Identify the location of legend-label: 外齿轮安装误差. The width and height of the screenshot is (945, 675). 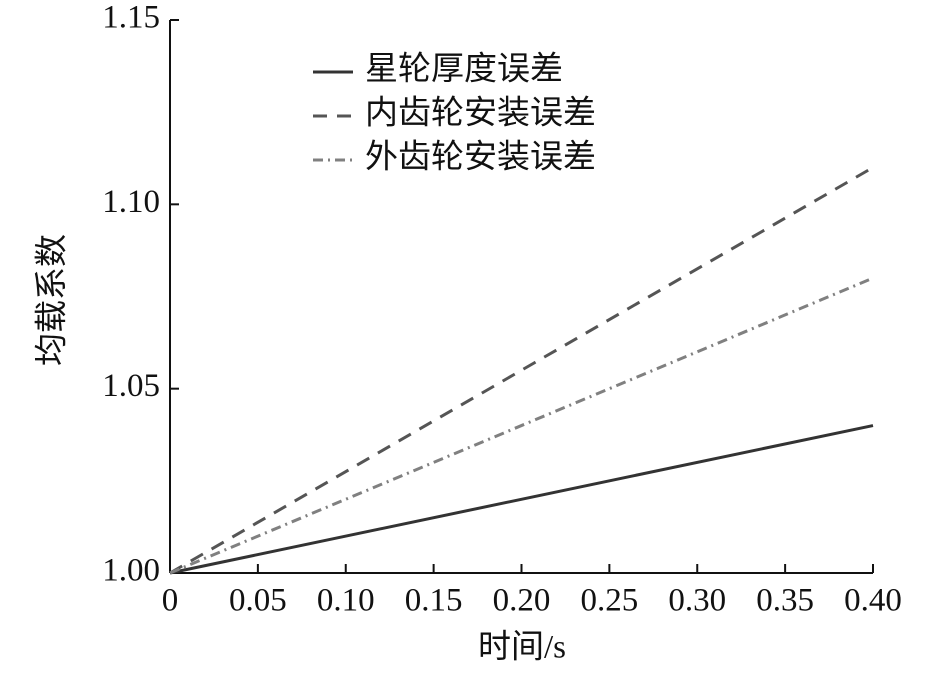
(480, 157).